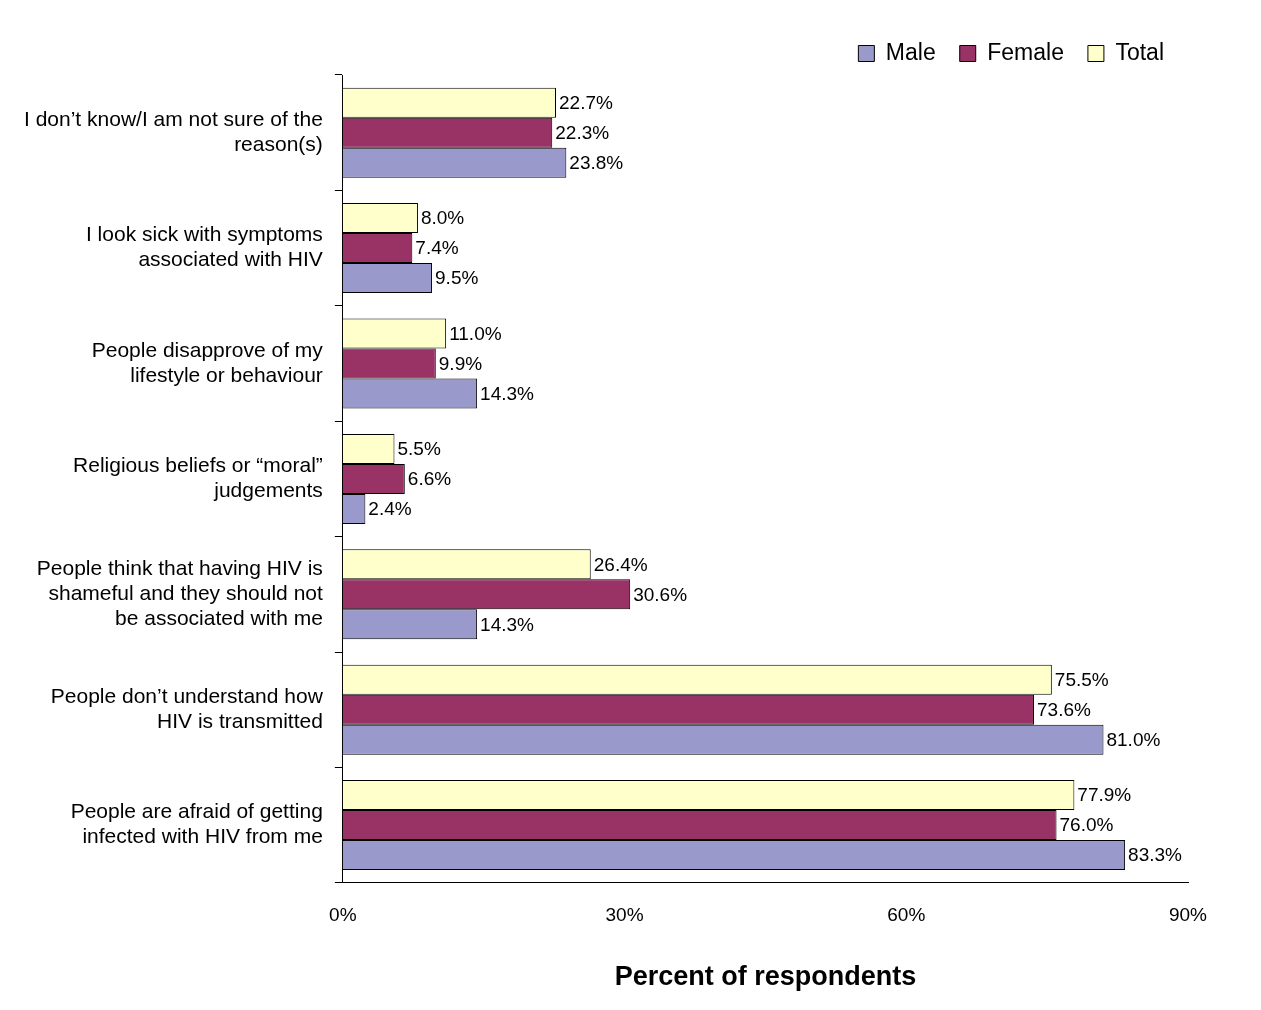  Describe the element at coordinates (624, 915) in the screenshot. I see `x-tick-label: 30%` at that location.